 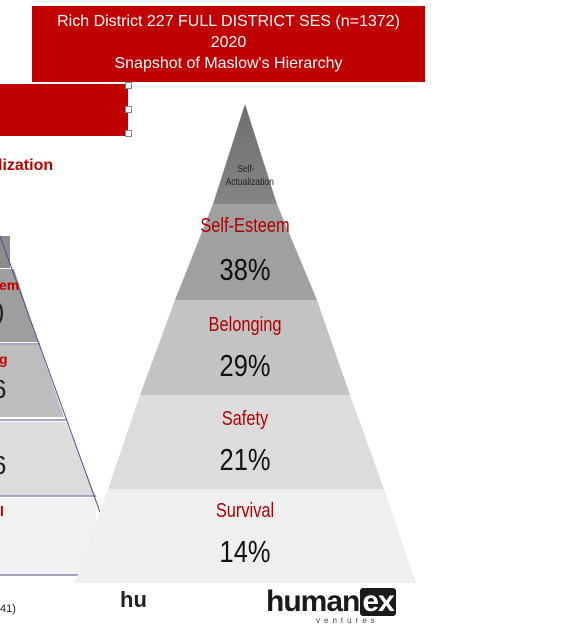 I want to click on tier-self-esteem, so click(x=246, y=252).